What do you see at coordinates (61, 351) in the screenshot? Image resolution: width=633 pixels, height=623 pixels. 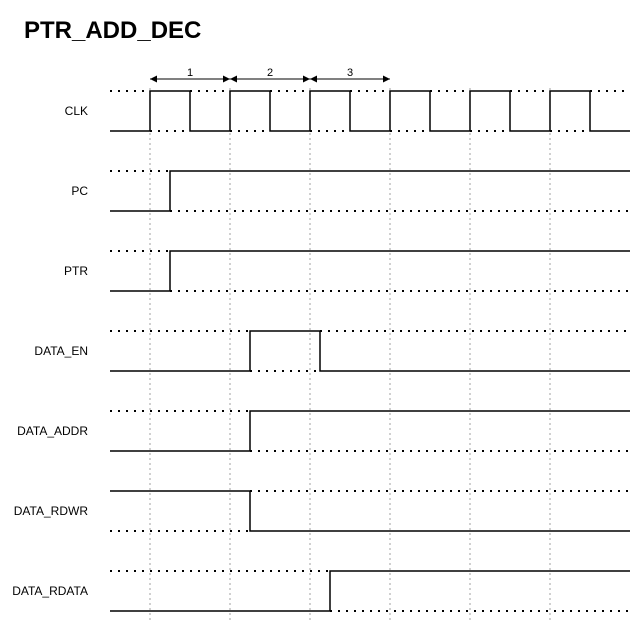 I see `signal-label: DATA_EN` at bounding box center [61, 351].